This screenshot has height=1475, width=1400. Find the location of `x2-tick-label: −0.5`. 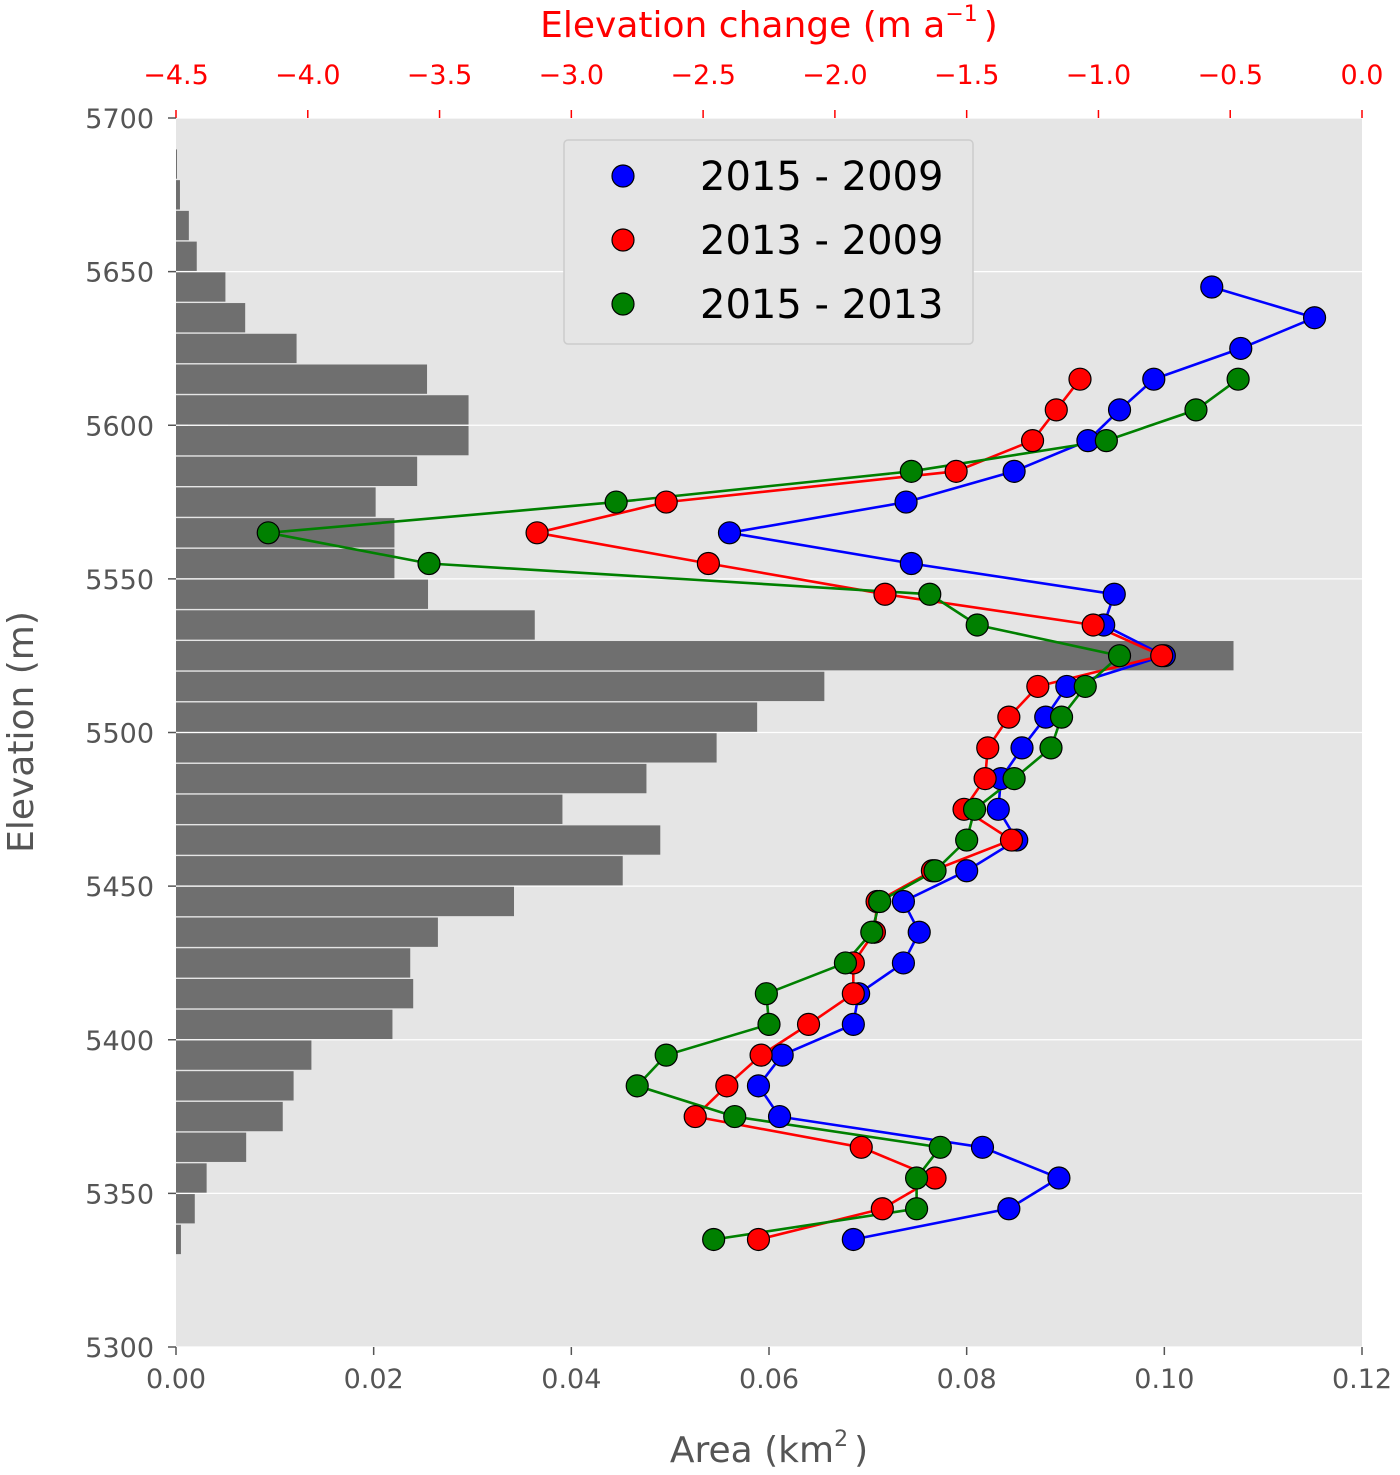

x2-tick-label: −0.5 is located at coordinates (1230, 75).